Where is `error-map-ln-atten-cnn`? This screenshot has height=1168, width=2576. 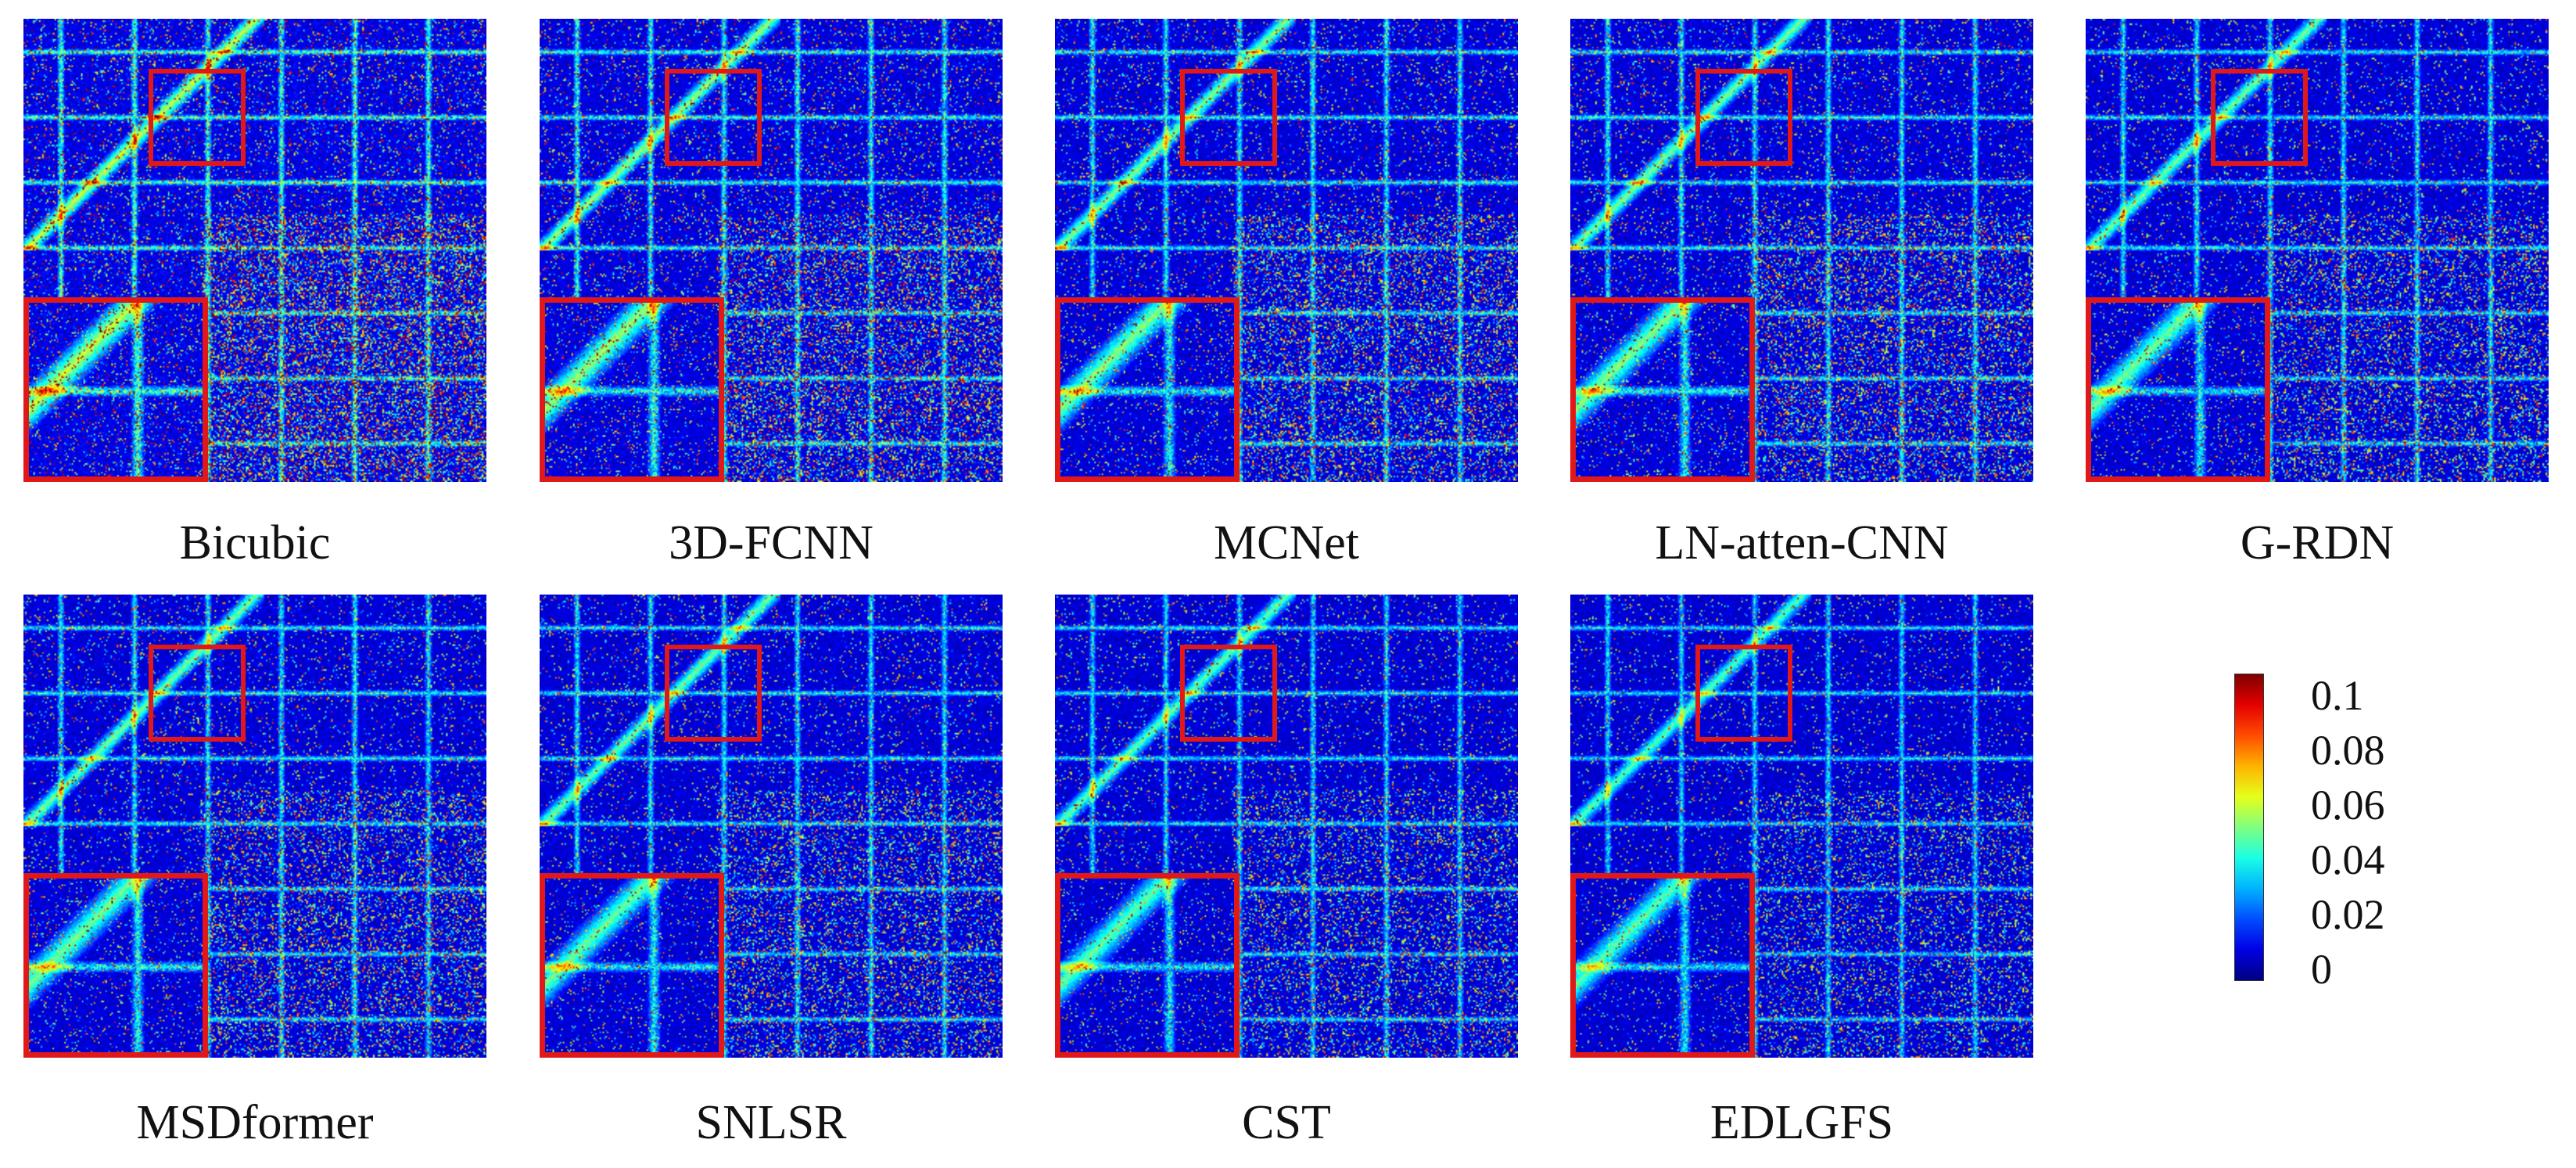 error-map-ln-atten-cnn is located at coordinates (1802, 250).